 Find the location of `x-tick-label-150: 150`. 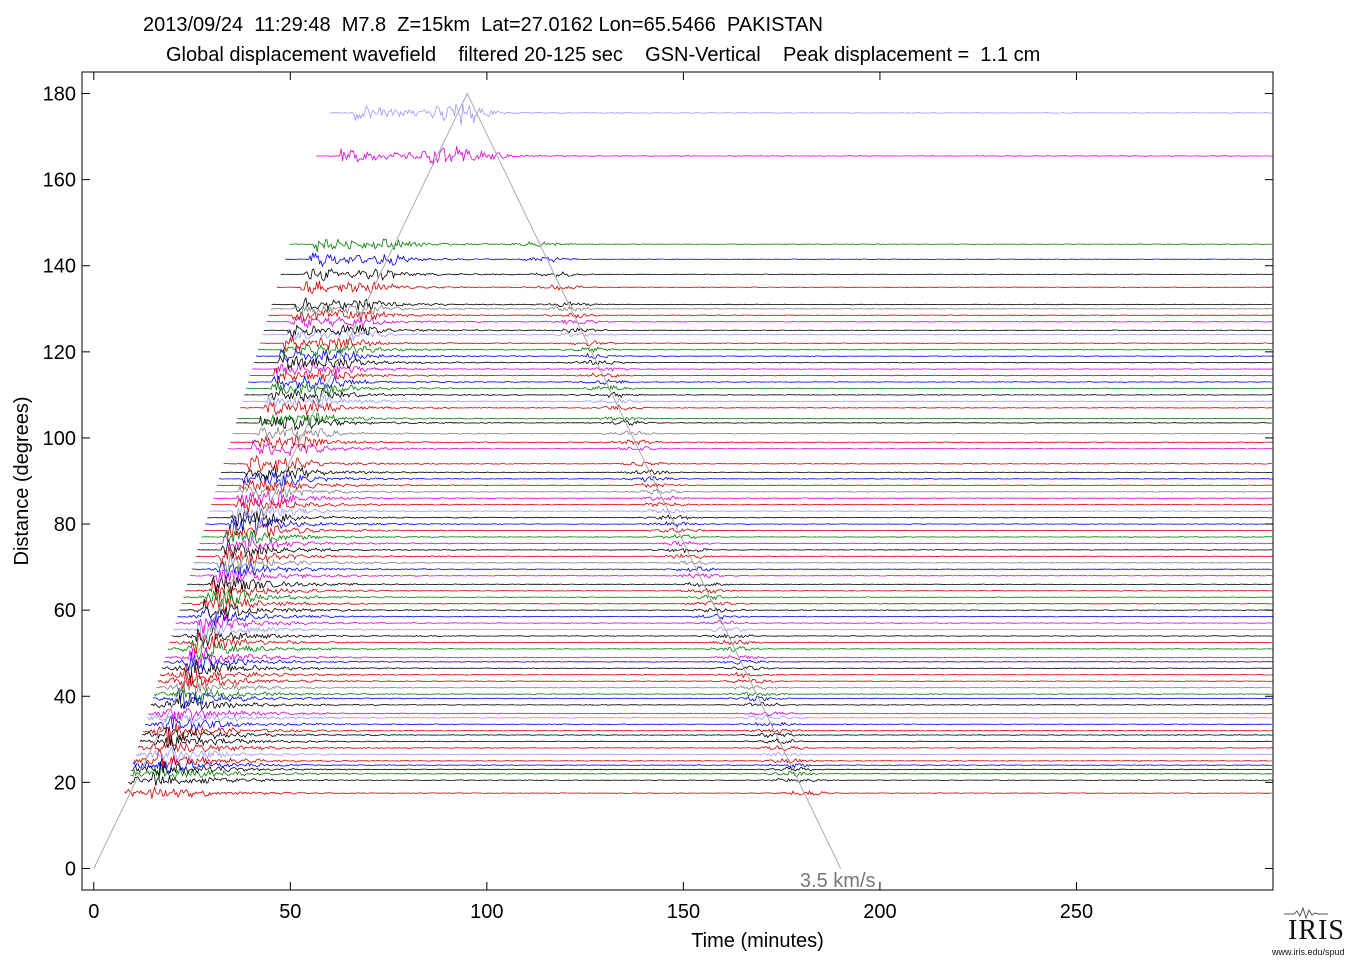

x-tick-label-150: 150 is located at coordinates (683, 912).